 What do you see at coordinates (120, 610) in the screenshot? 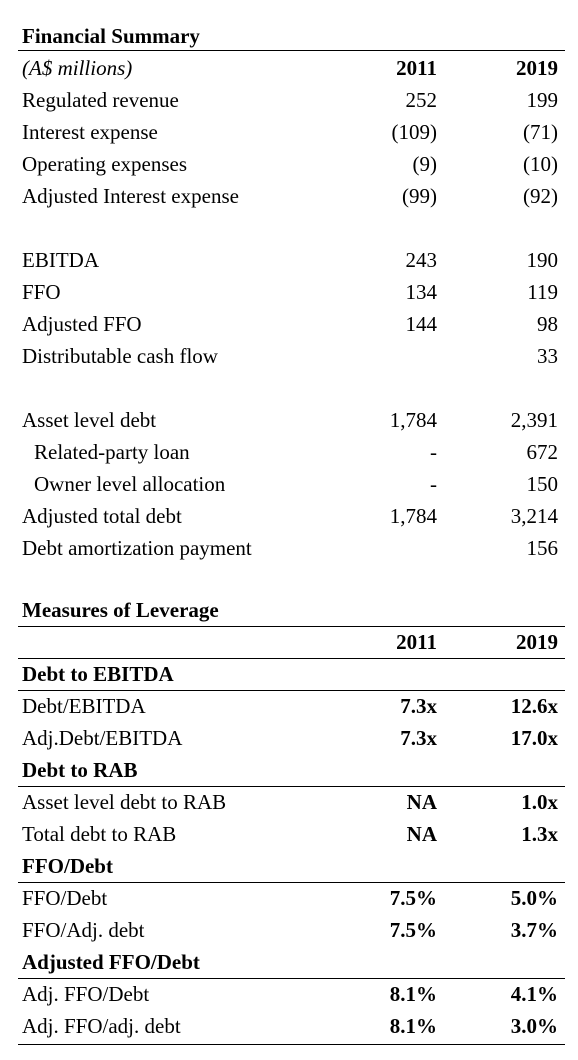
I see `section-title: Measures of Leverage` at bounding box center [120, 610].